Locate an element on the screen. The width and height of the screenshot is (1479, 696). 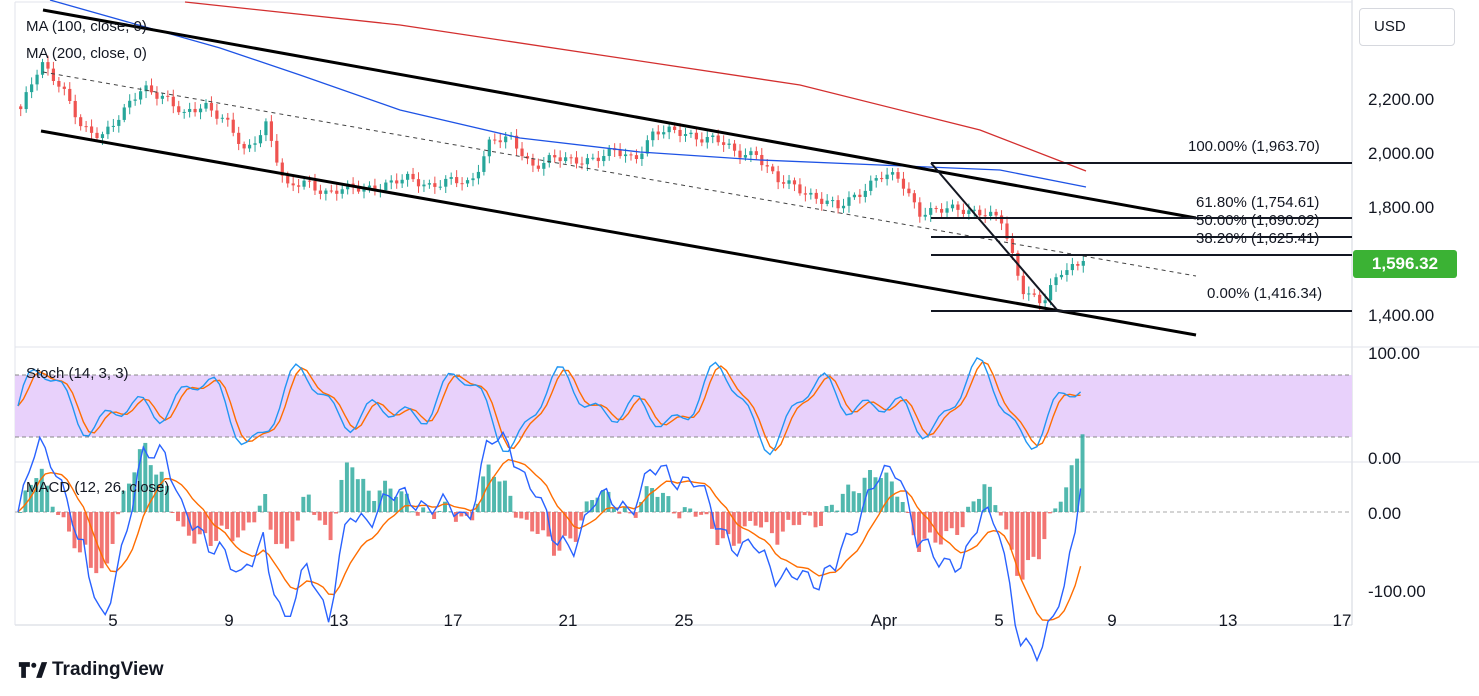
fib-382-label: 38.20% (1,625.41) is located at coordinates (1257, 238).